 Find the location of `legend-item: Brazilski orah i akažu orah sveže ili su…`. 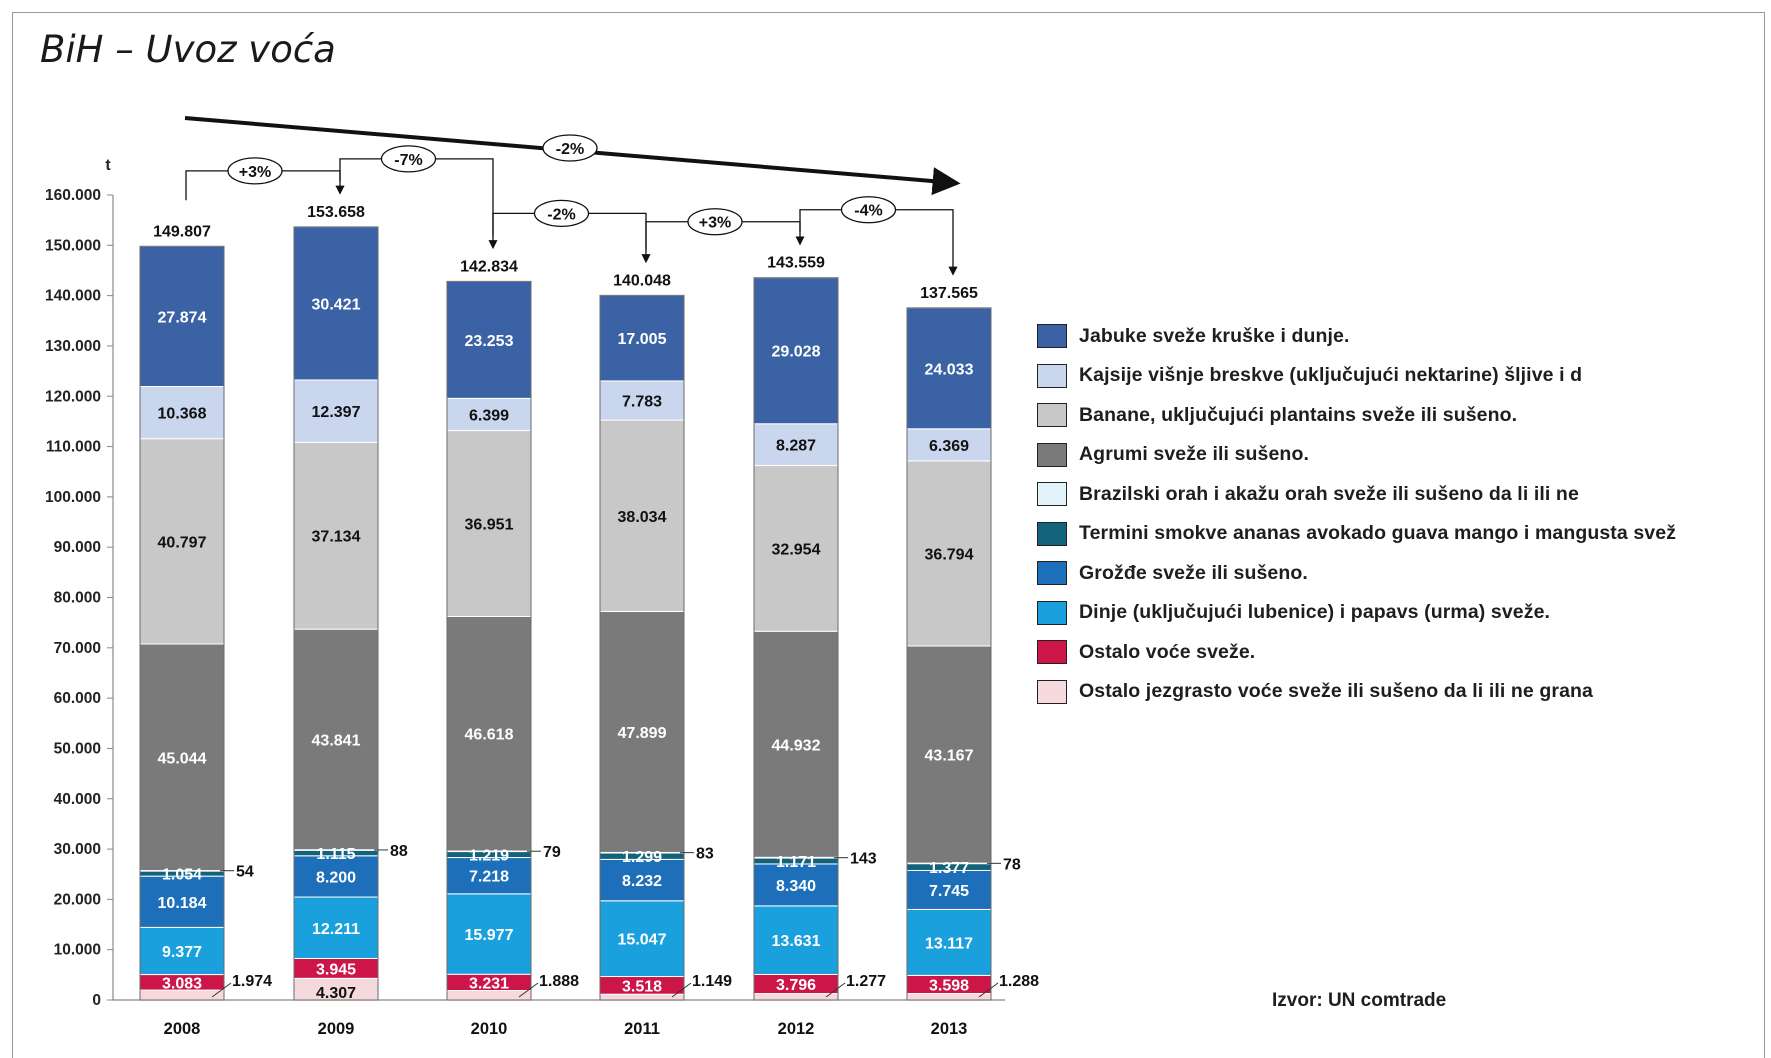

legend-item: Brazilski orah i akažu orah sveže ili su… is located at coordinates (1308, 494).